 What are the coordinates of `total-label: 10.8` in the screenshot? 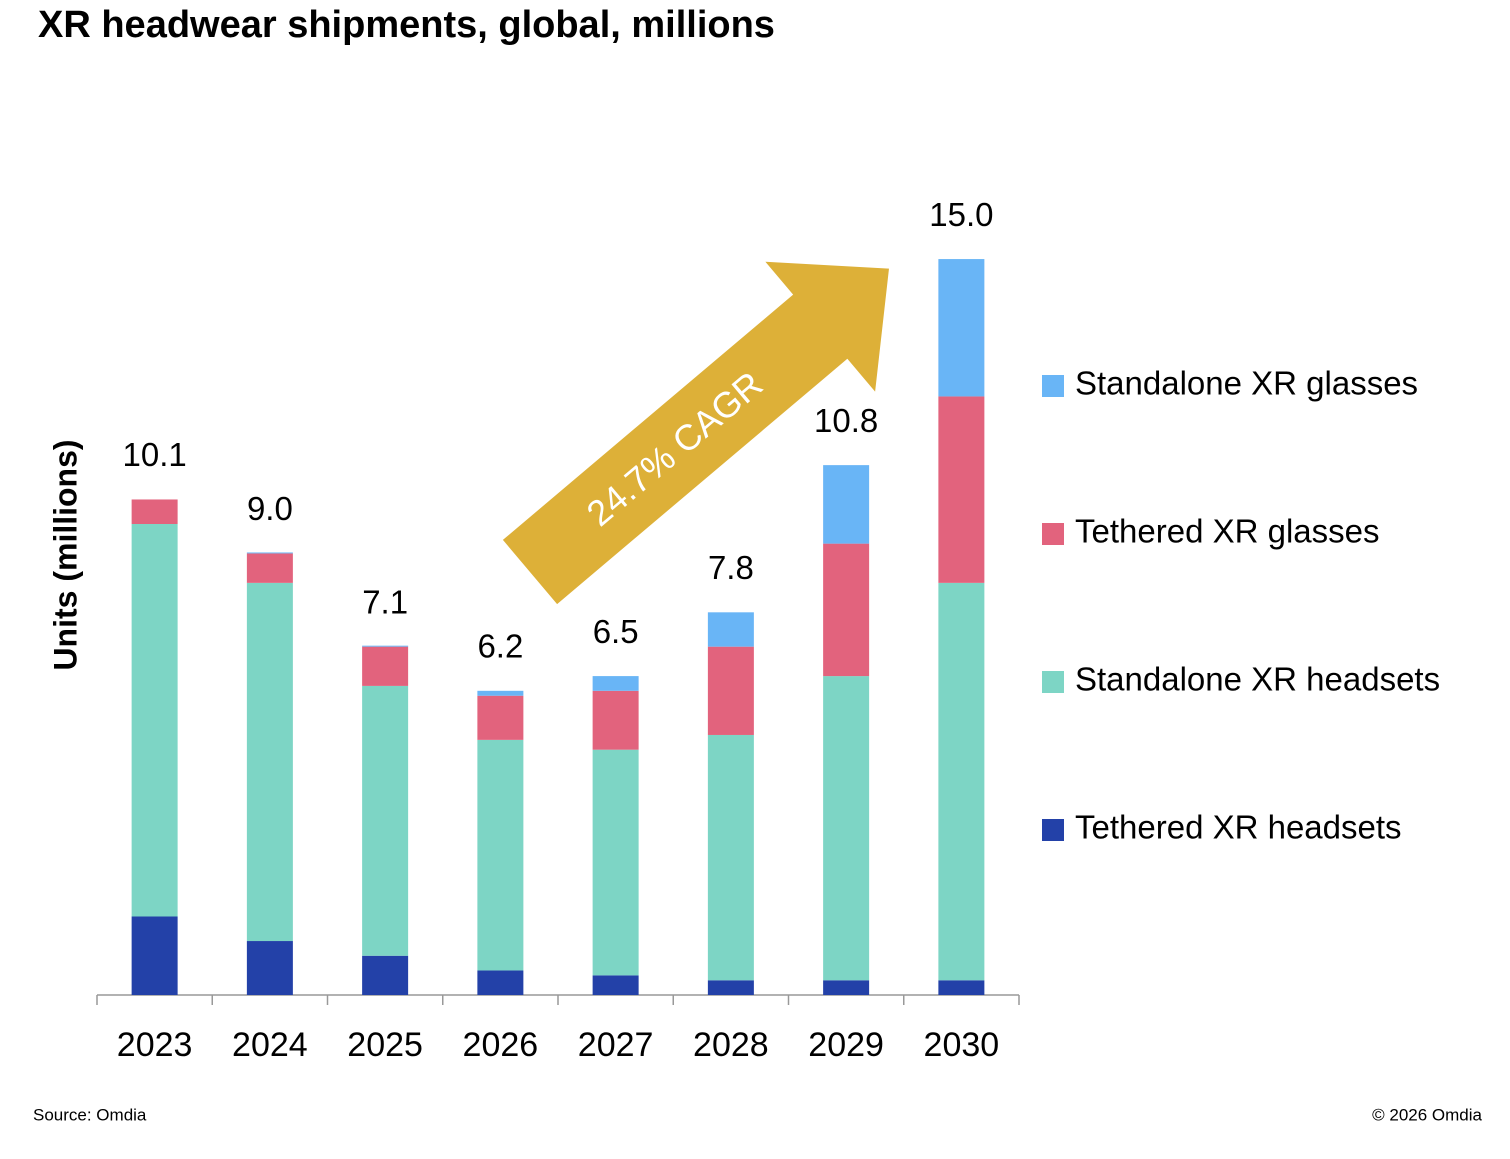 It's located at (846, 420).